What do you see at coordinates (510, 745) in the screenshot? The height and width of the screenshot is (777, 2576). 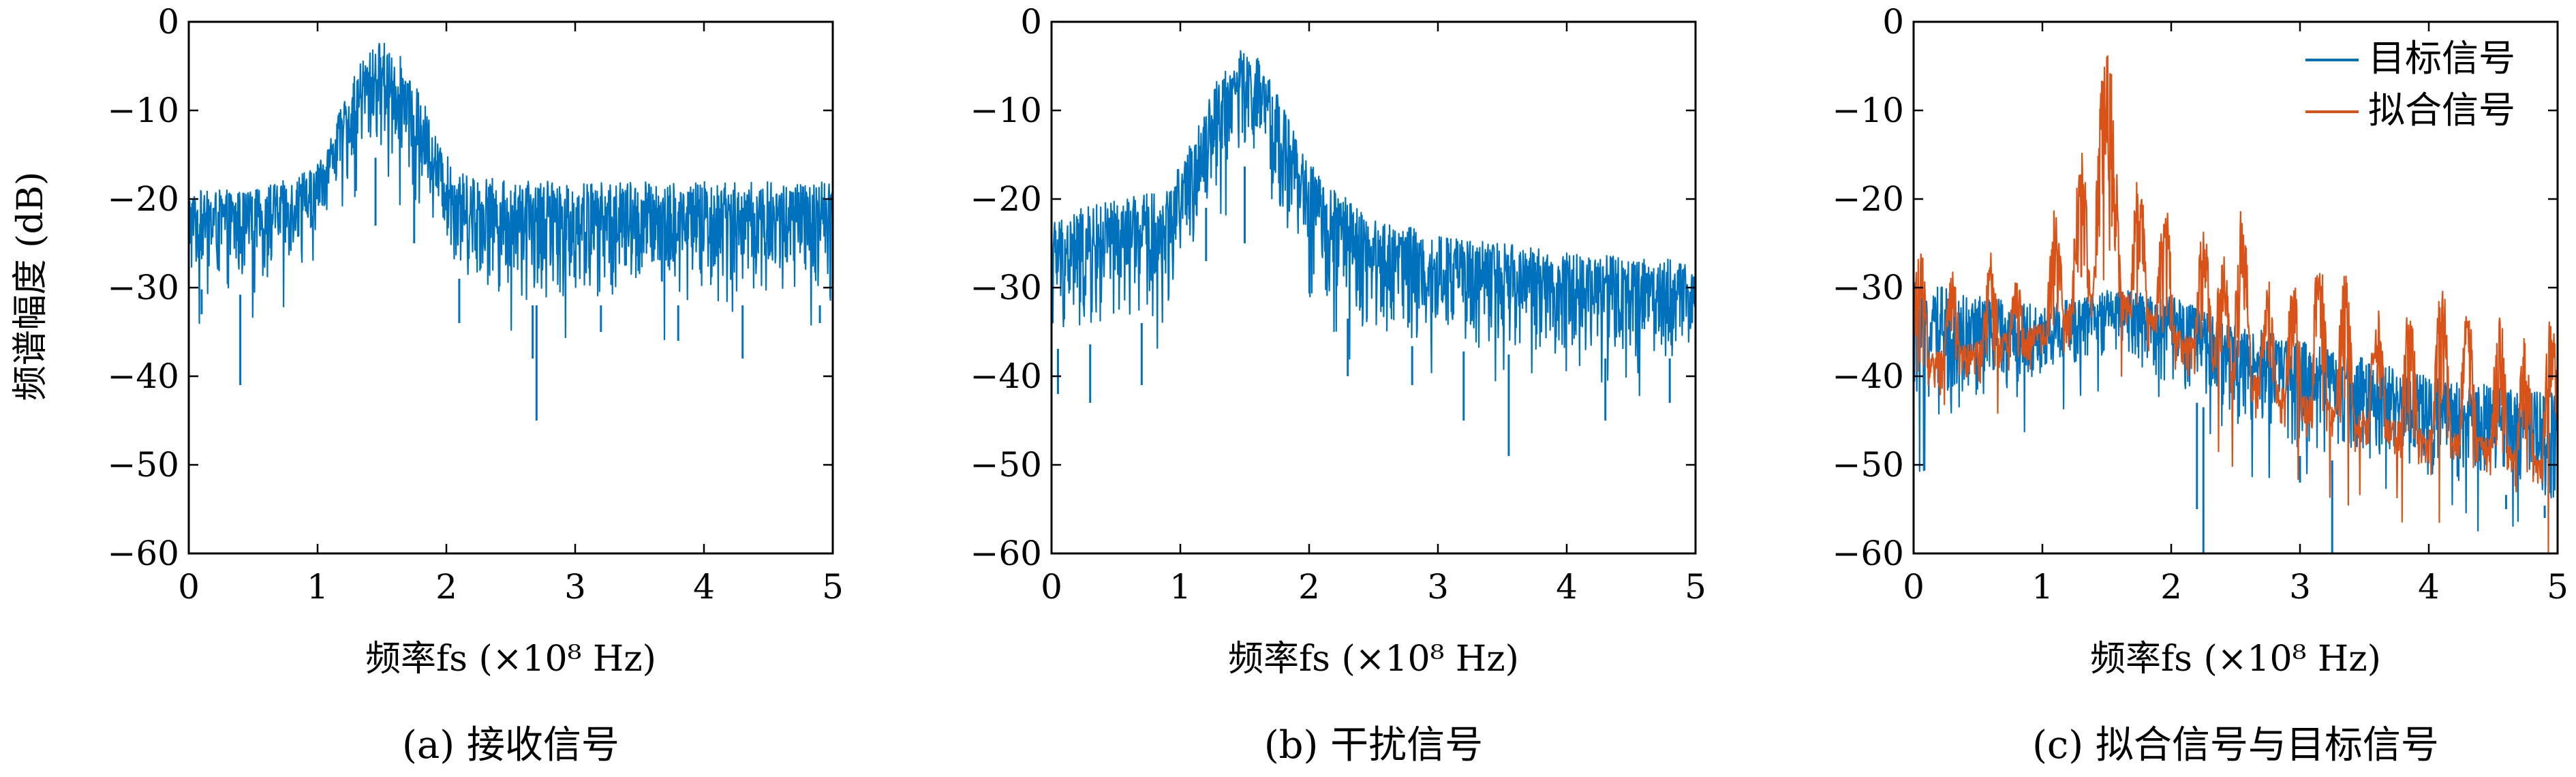 I see `panel-caption: (a) 接收信号` at bounding box center [510, 745].